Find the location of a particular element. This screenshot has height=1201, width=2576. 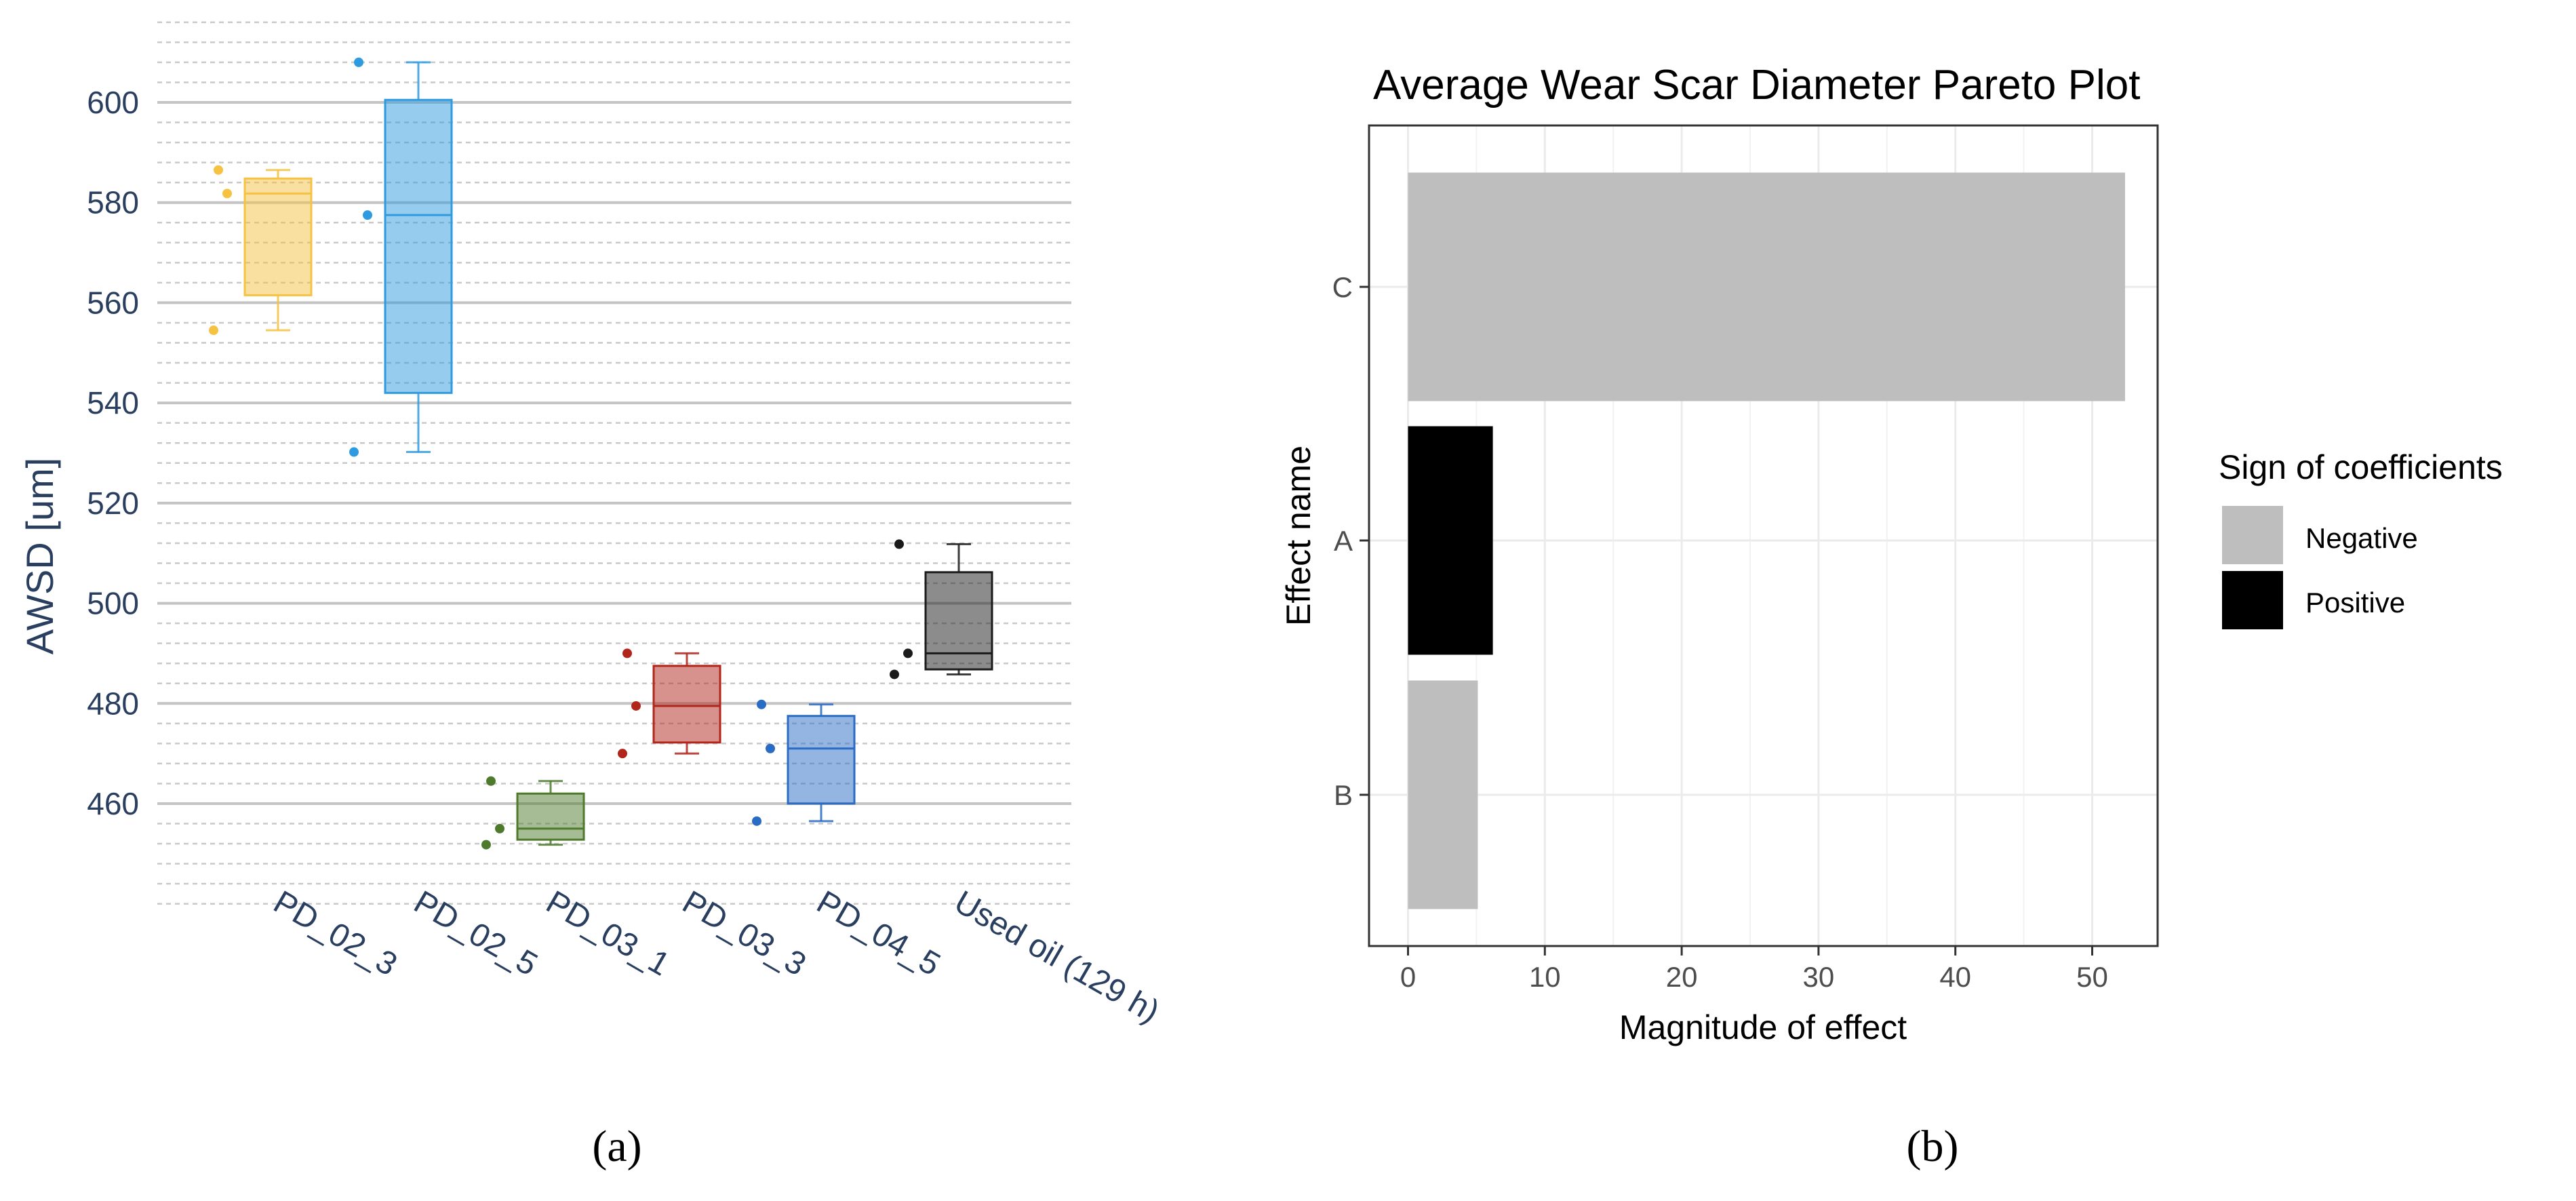

pareto-y-tick-labels: C A B is located at coordinates (1350, 541).